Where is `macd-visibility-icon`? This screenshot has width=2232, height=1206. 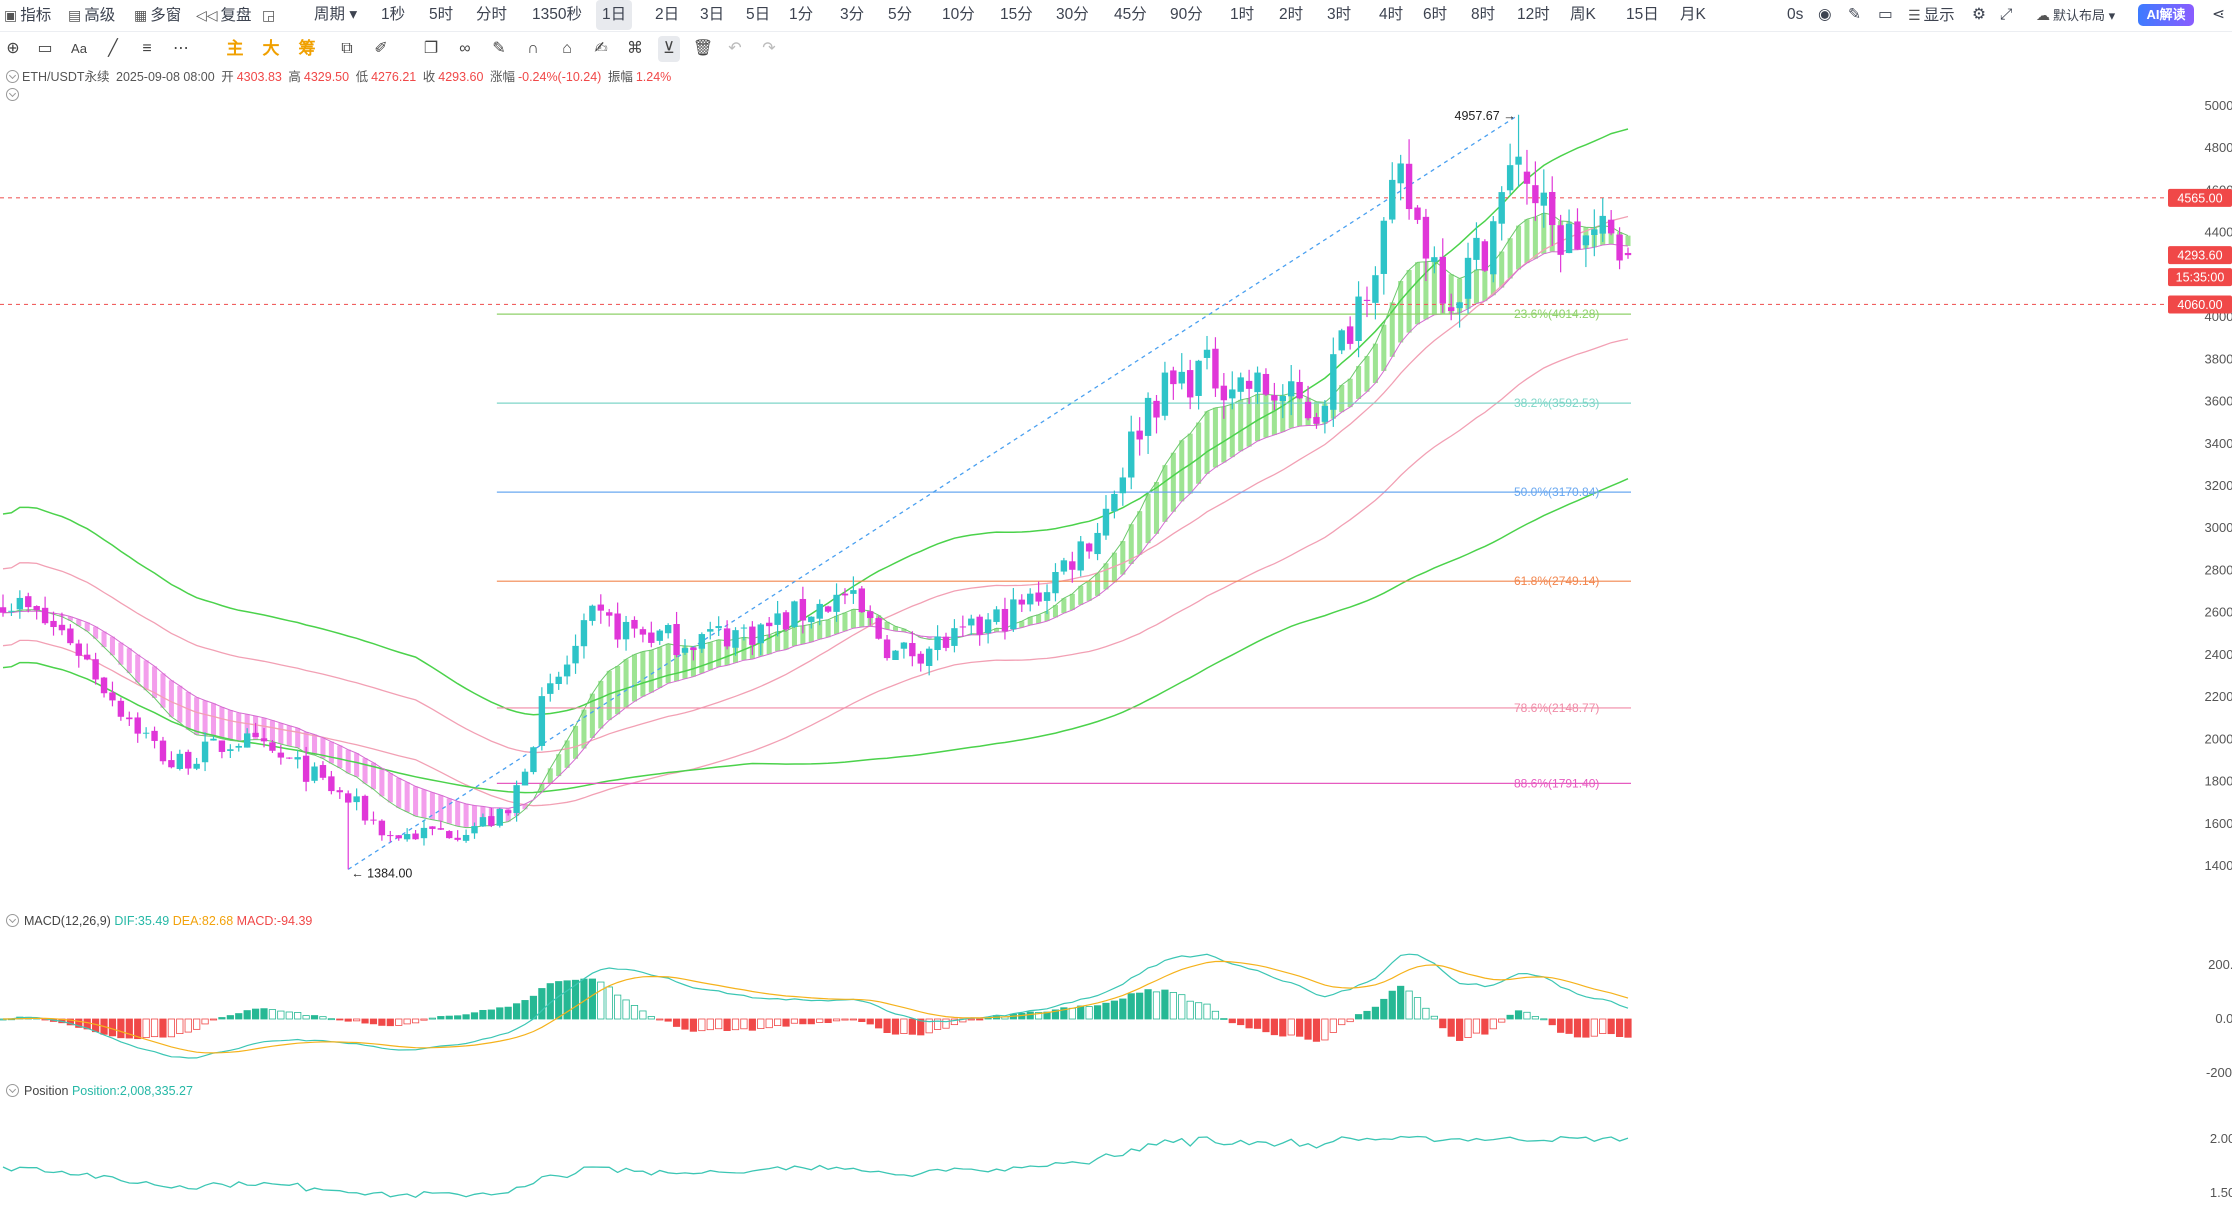 macd-visibility-icon is located at coordinates (12, 920).